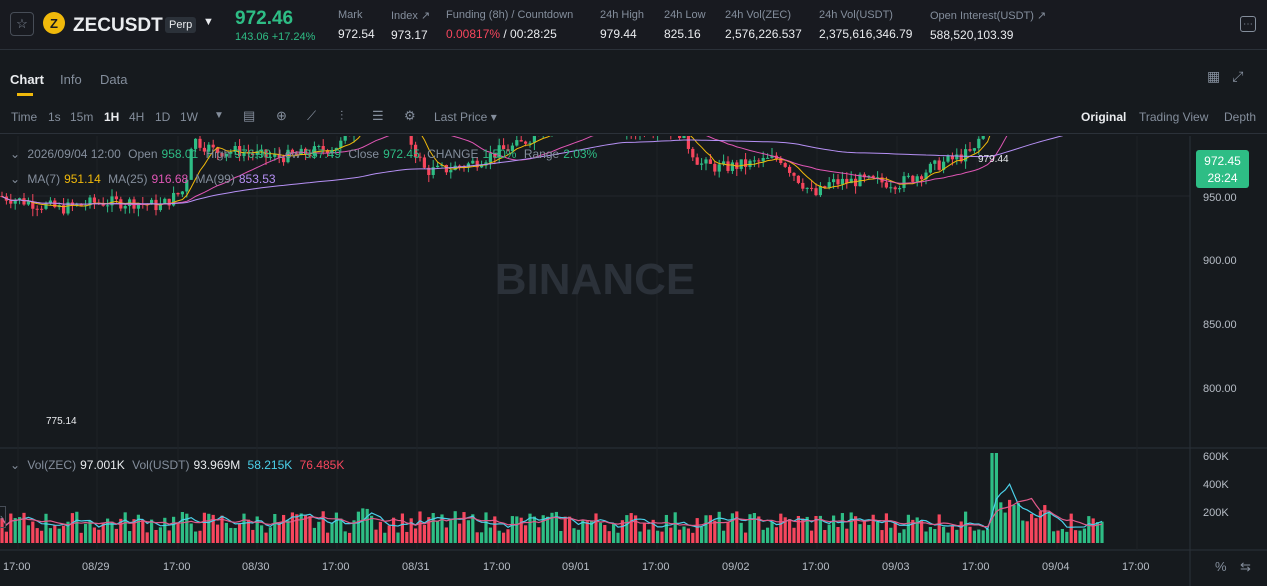 The width and height of the screenshot is (1267, 586). What do you see at coordinates (54, 117) in the screenshot?
I see `interval-1s: 1s` at bounding box center [54, 117].